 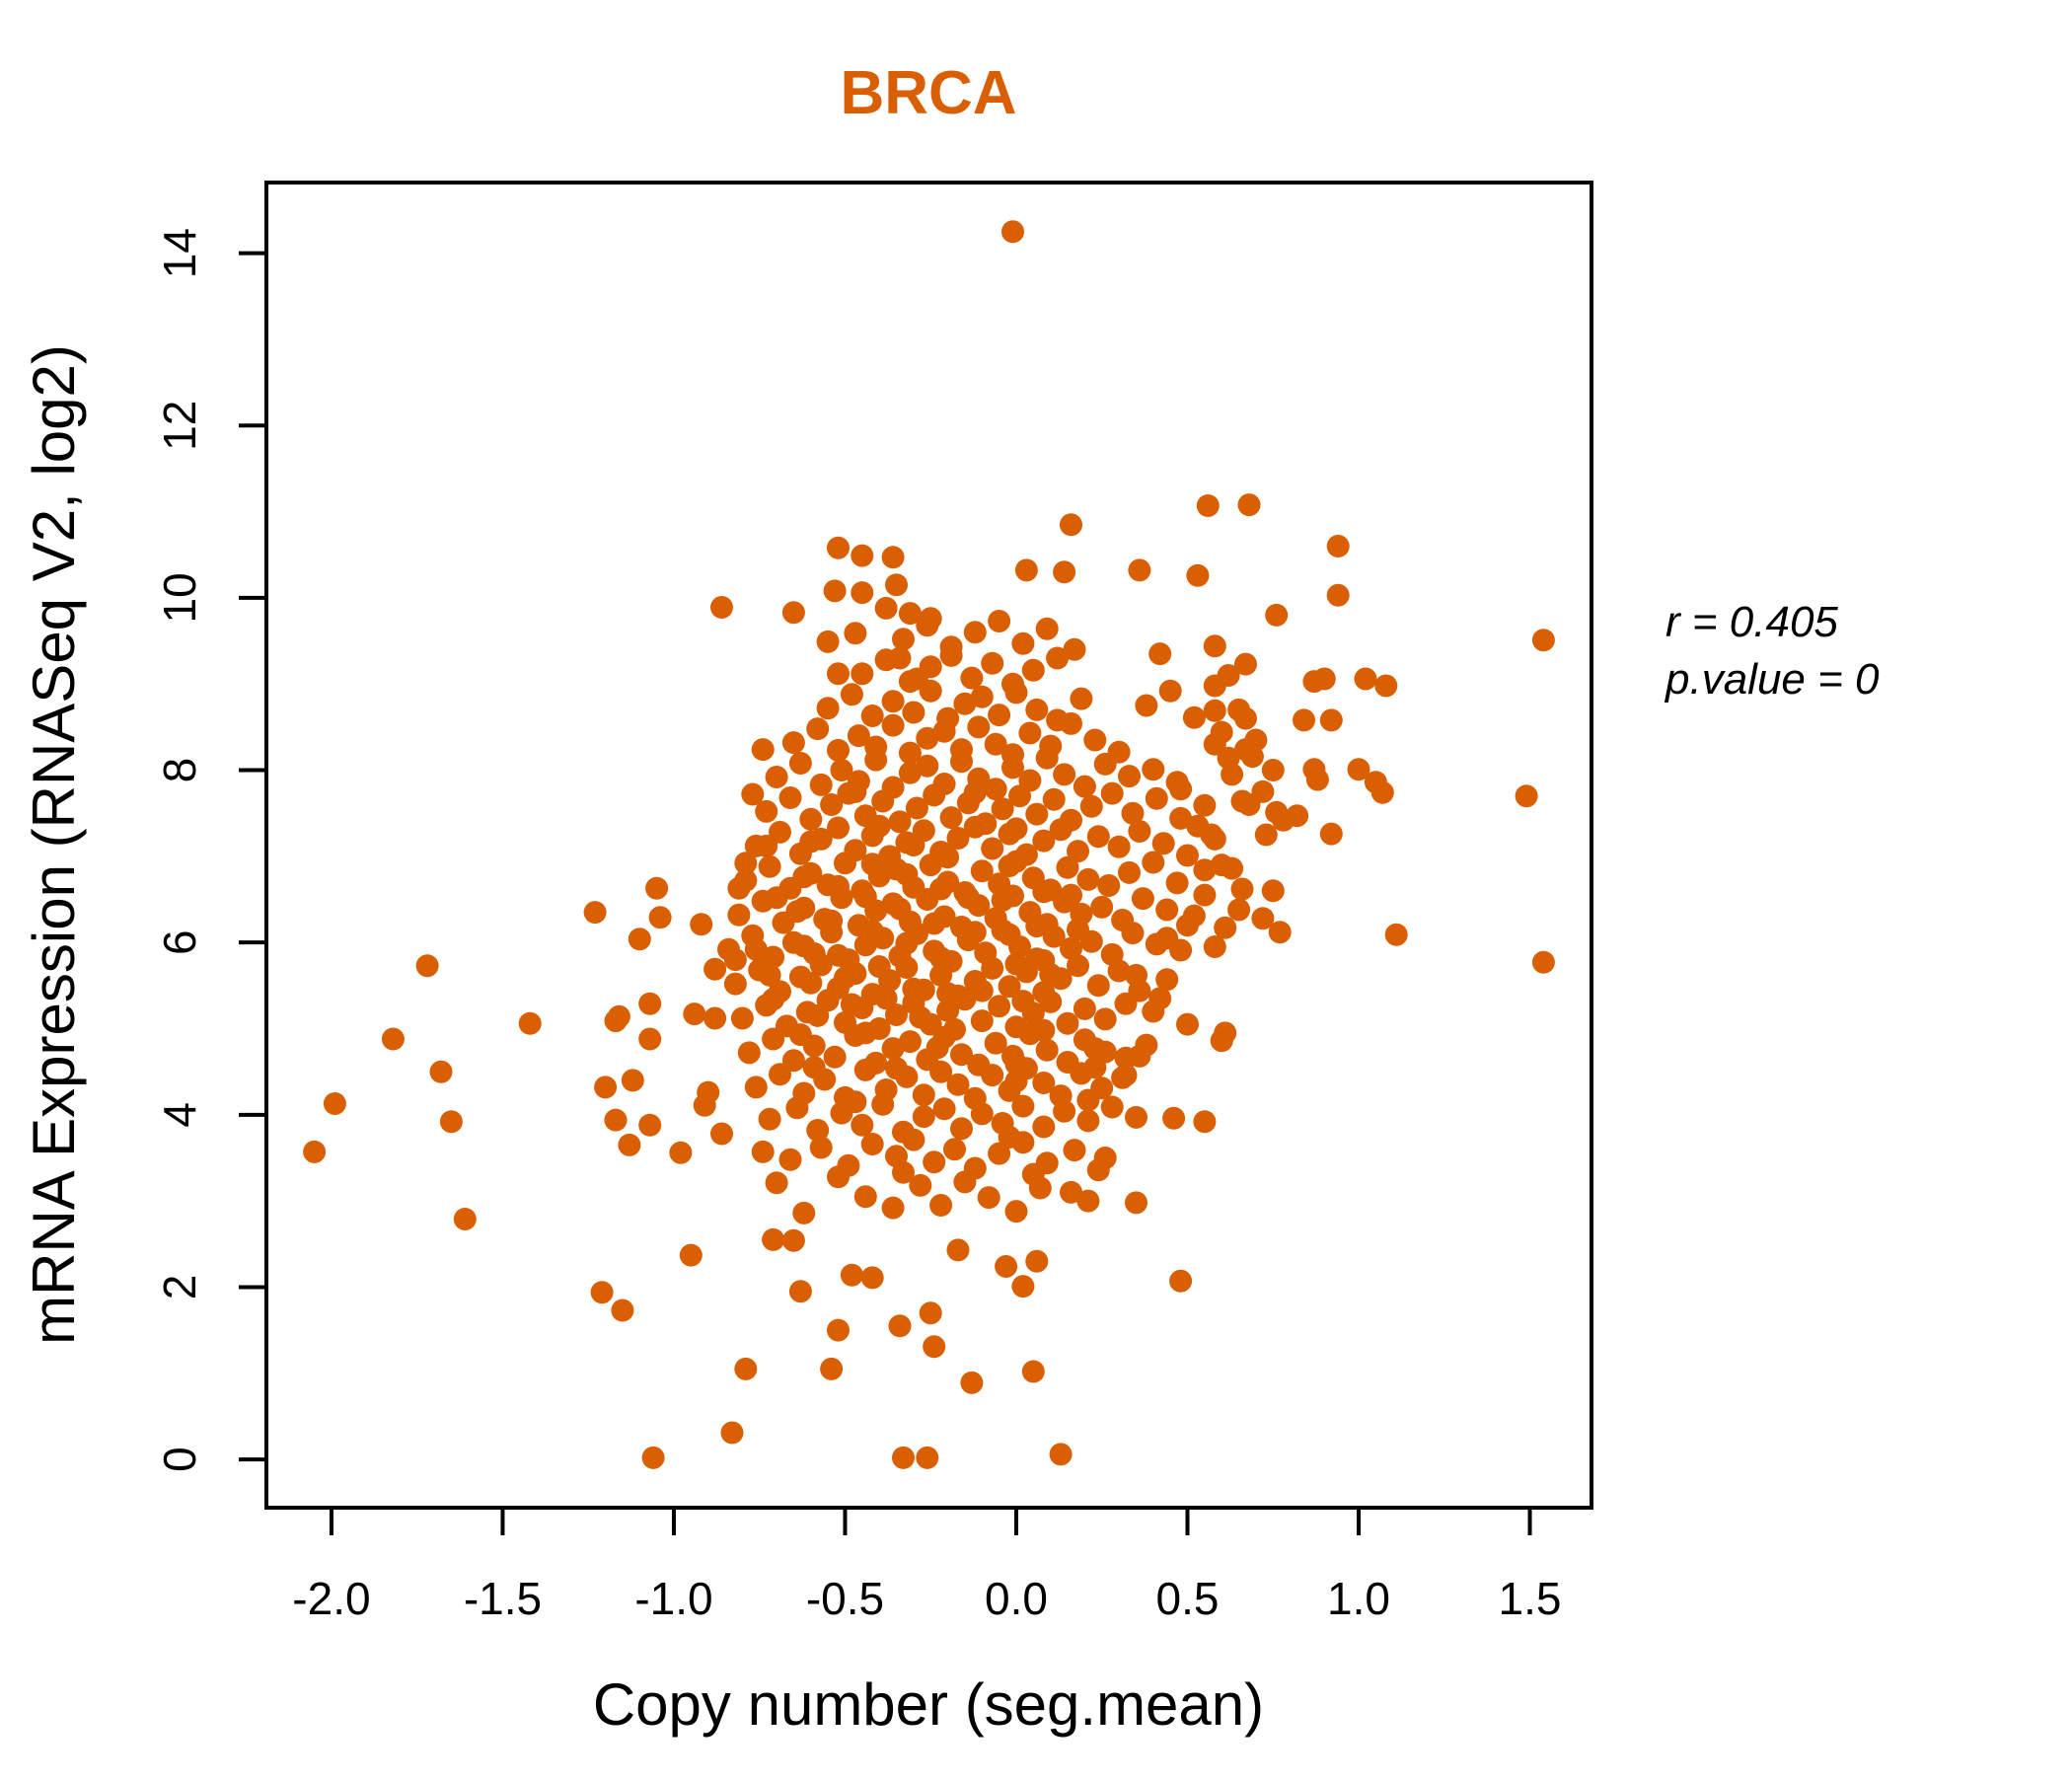 I want to click on y-tick-label: 6, so click(x=179, y=942).